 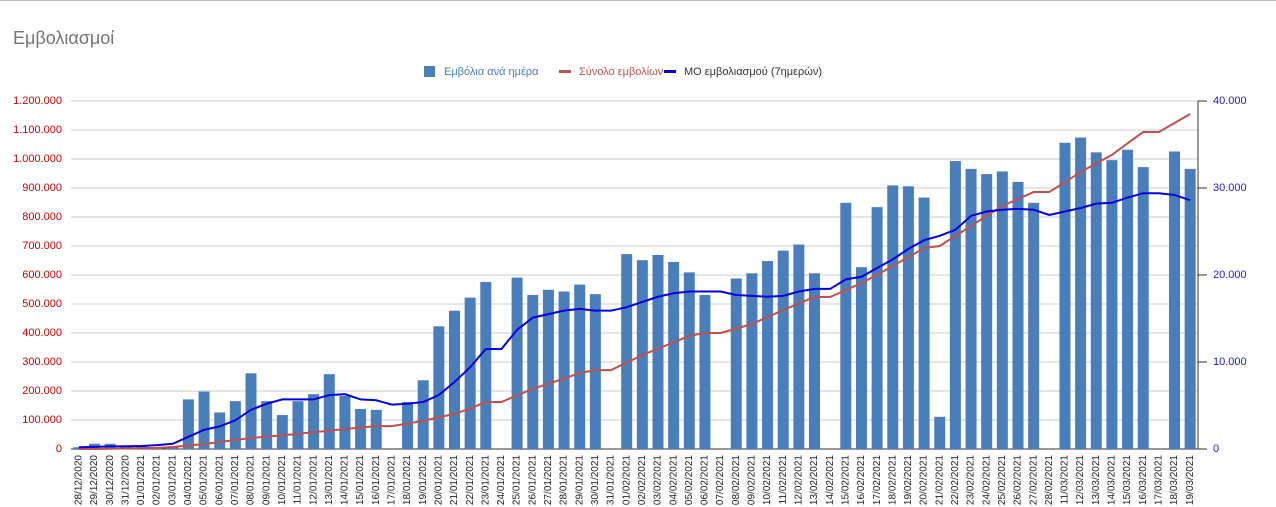 What do you see at coordinates (720, 480) in the screenshot?
I see `x-tick-label: 07/02/2021` at bounding box center [720, 480].